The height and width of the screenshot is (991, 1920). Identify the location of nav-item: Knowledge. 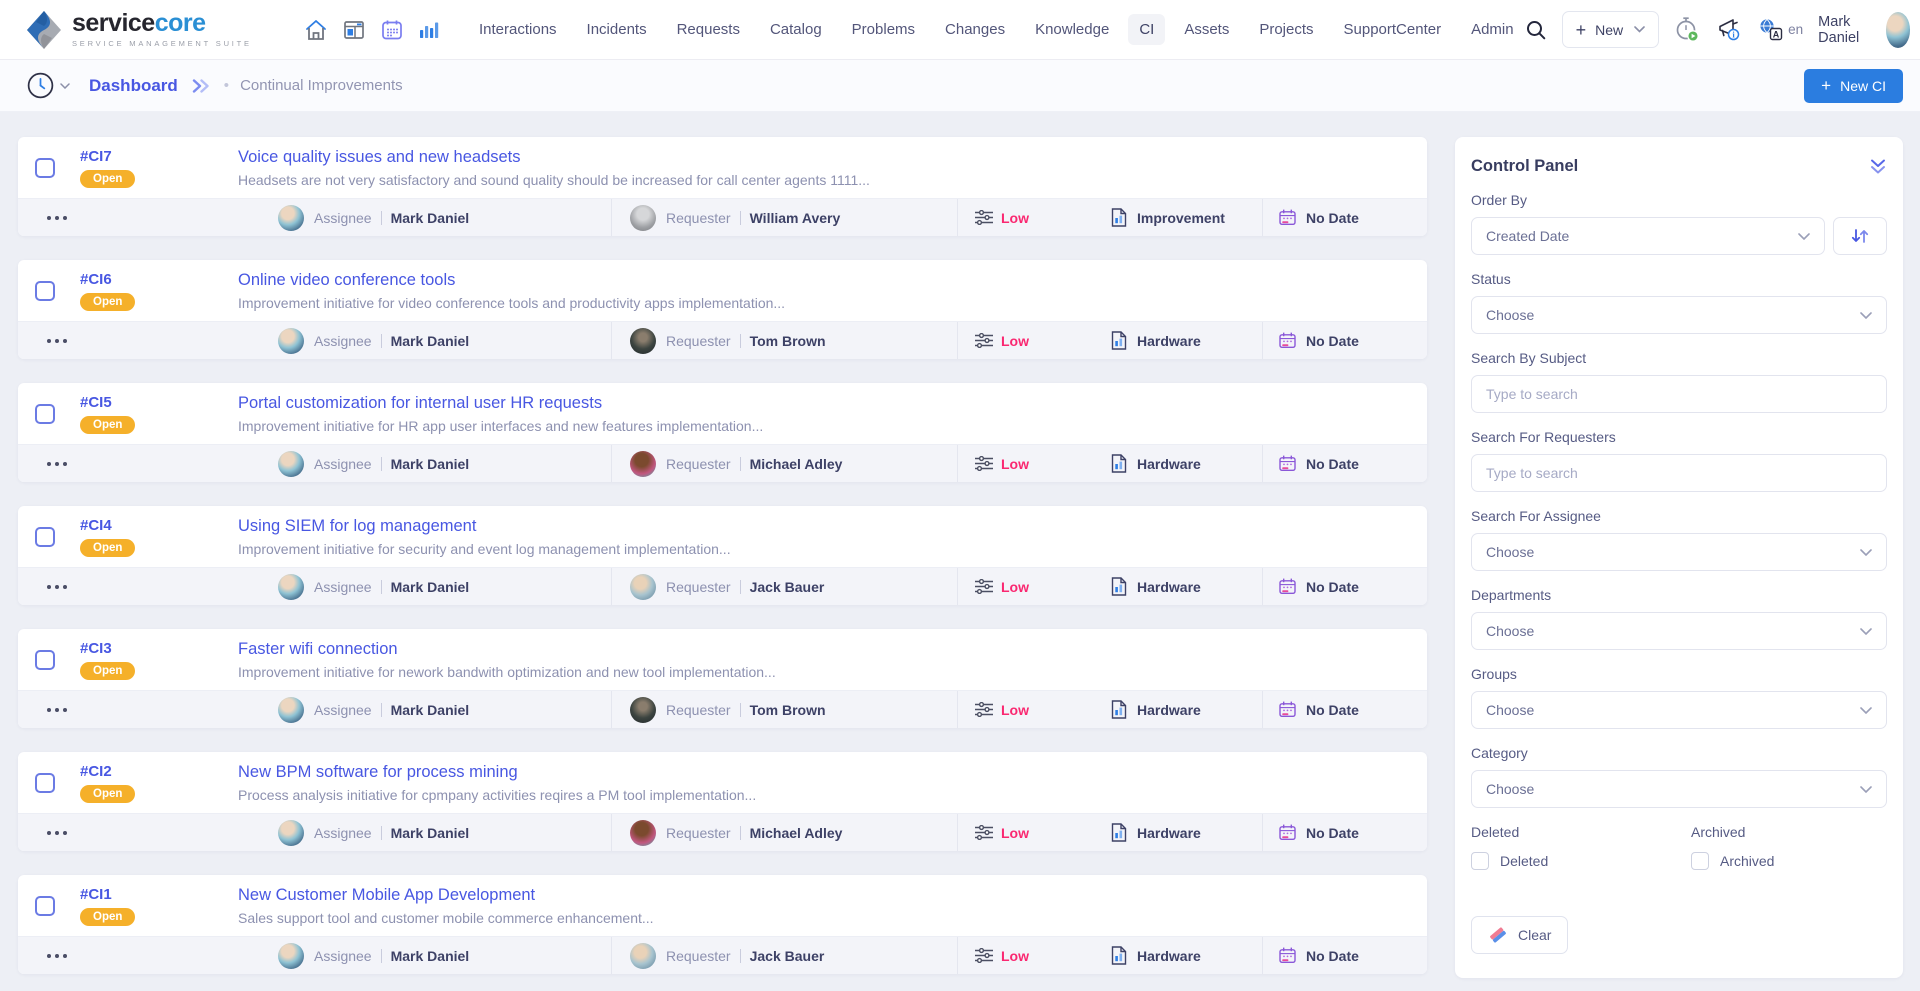
(1072, 29).